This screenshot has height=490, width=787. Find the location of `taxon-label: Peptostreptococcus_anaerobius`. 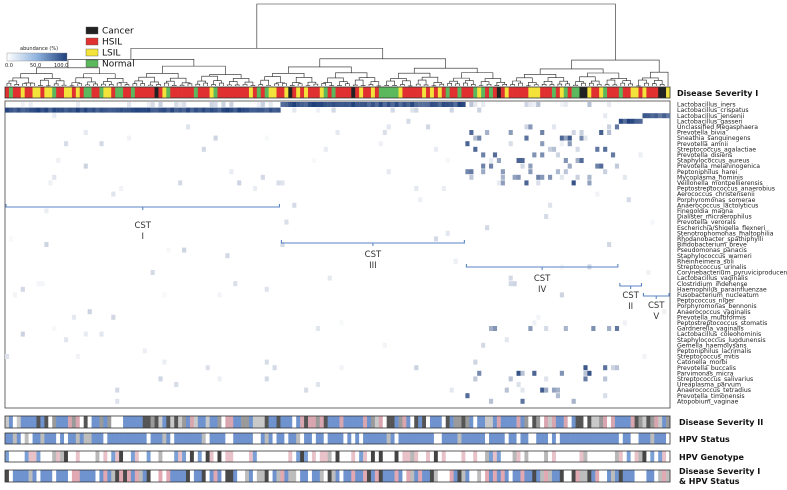

taxon-label: Peptostreptococcus_anaerobius is located at coordinates (726, 189).